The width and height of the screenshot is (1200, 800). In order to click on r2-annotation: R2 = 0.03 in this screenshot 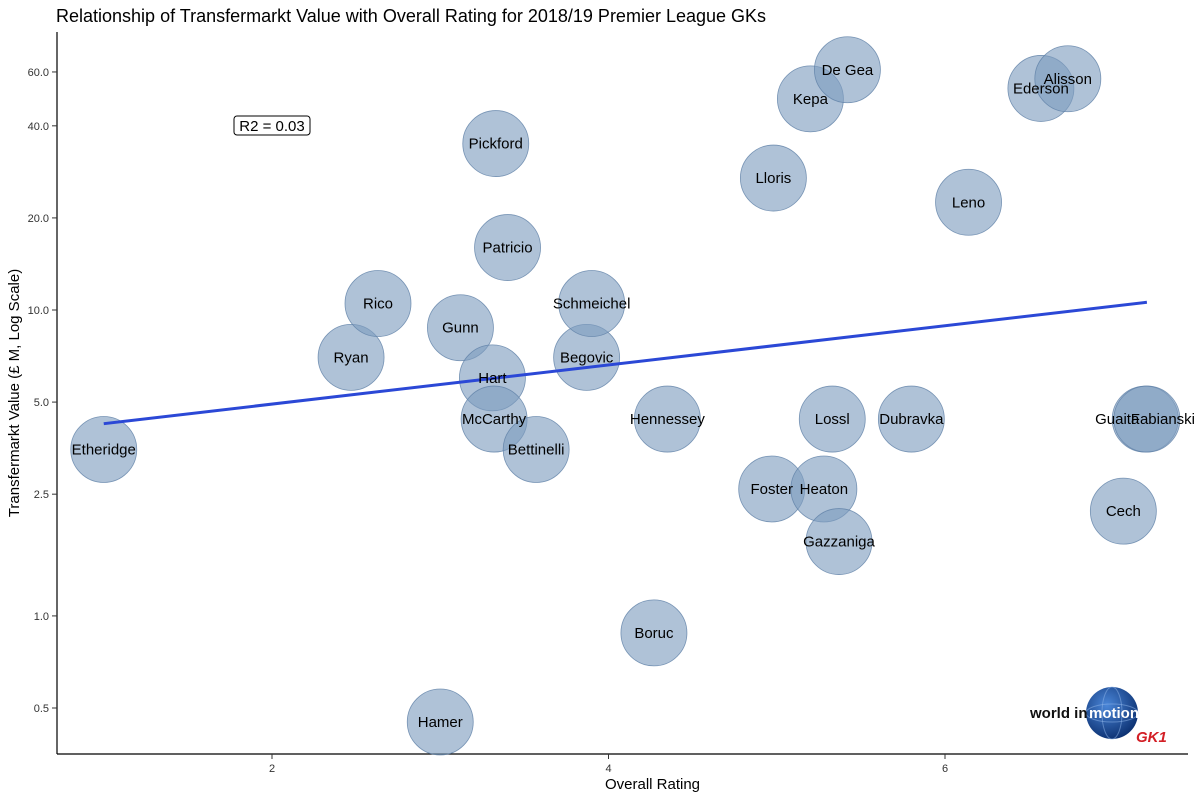, I will do `click(271, 126)`.